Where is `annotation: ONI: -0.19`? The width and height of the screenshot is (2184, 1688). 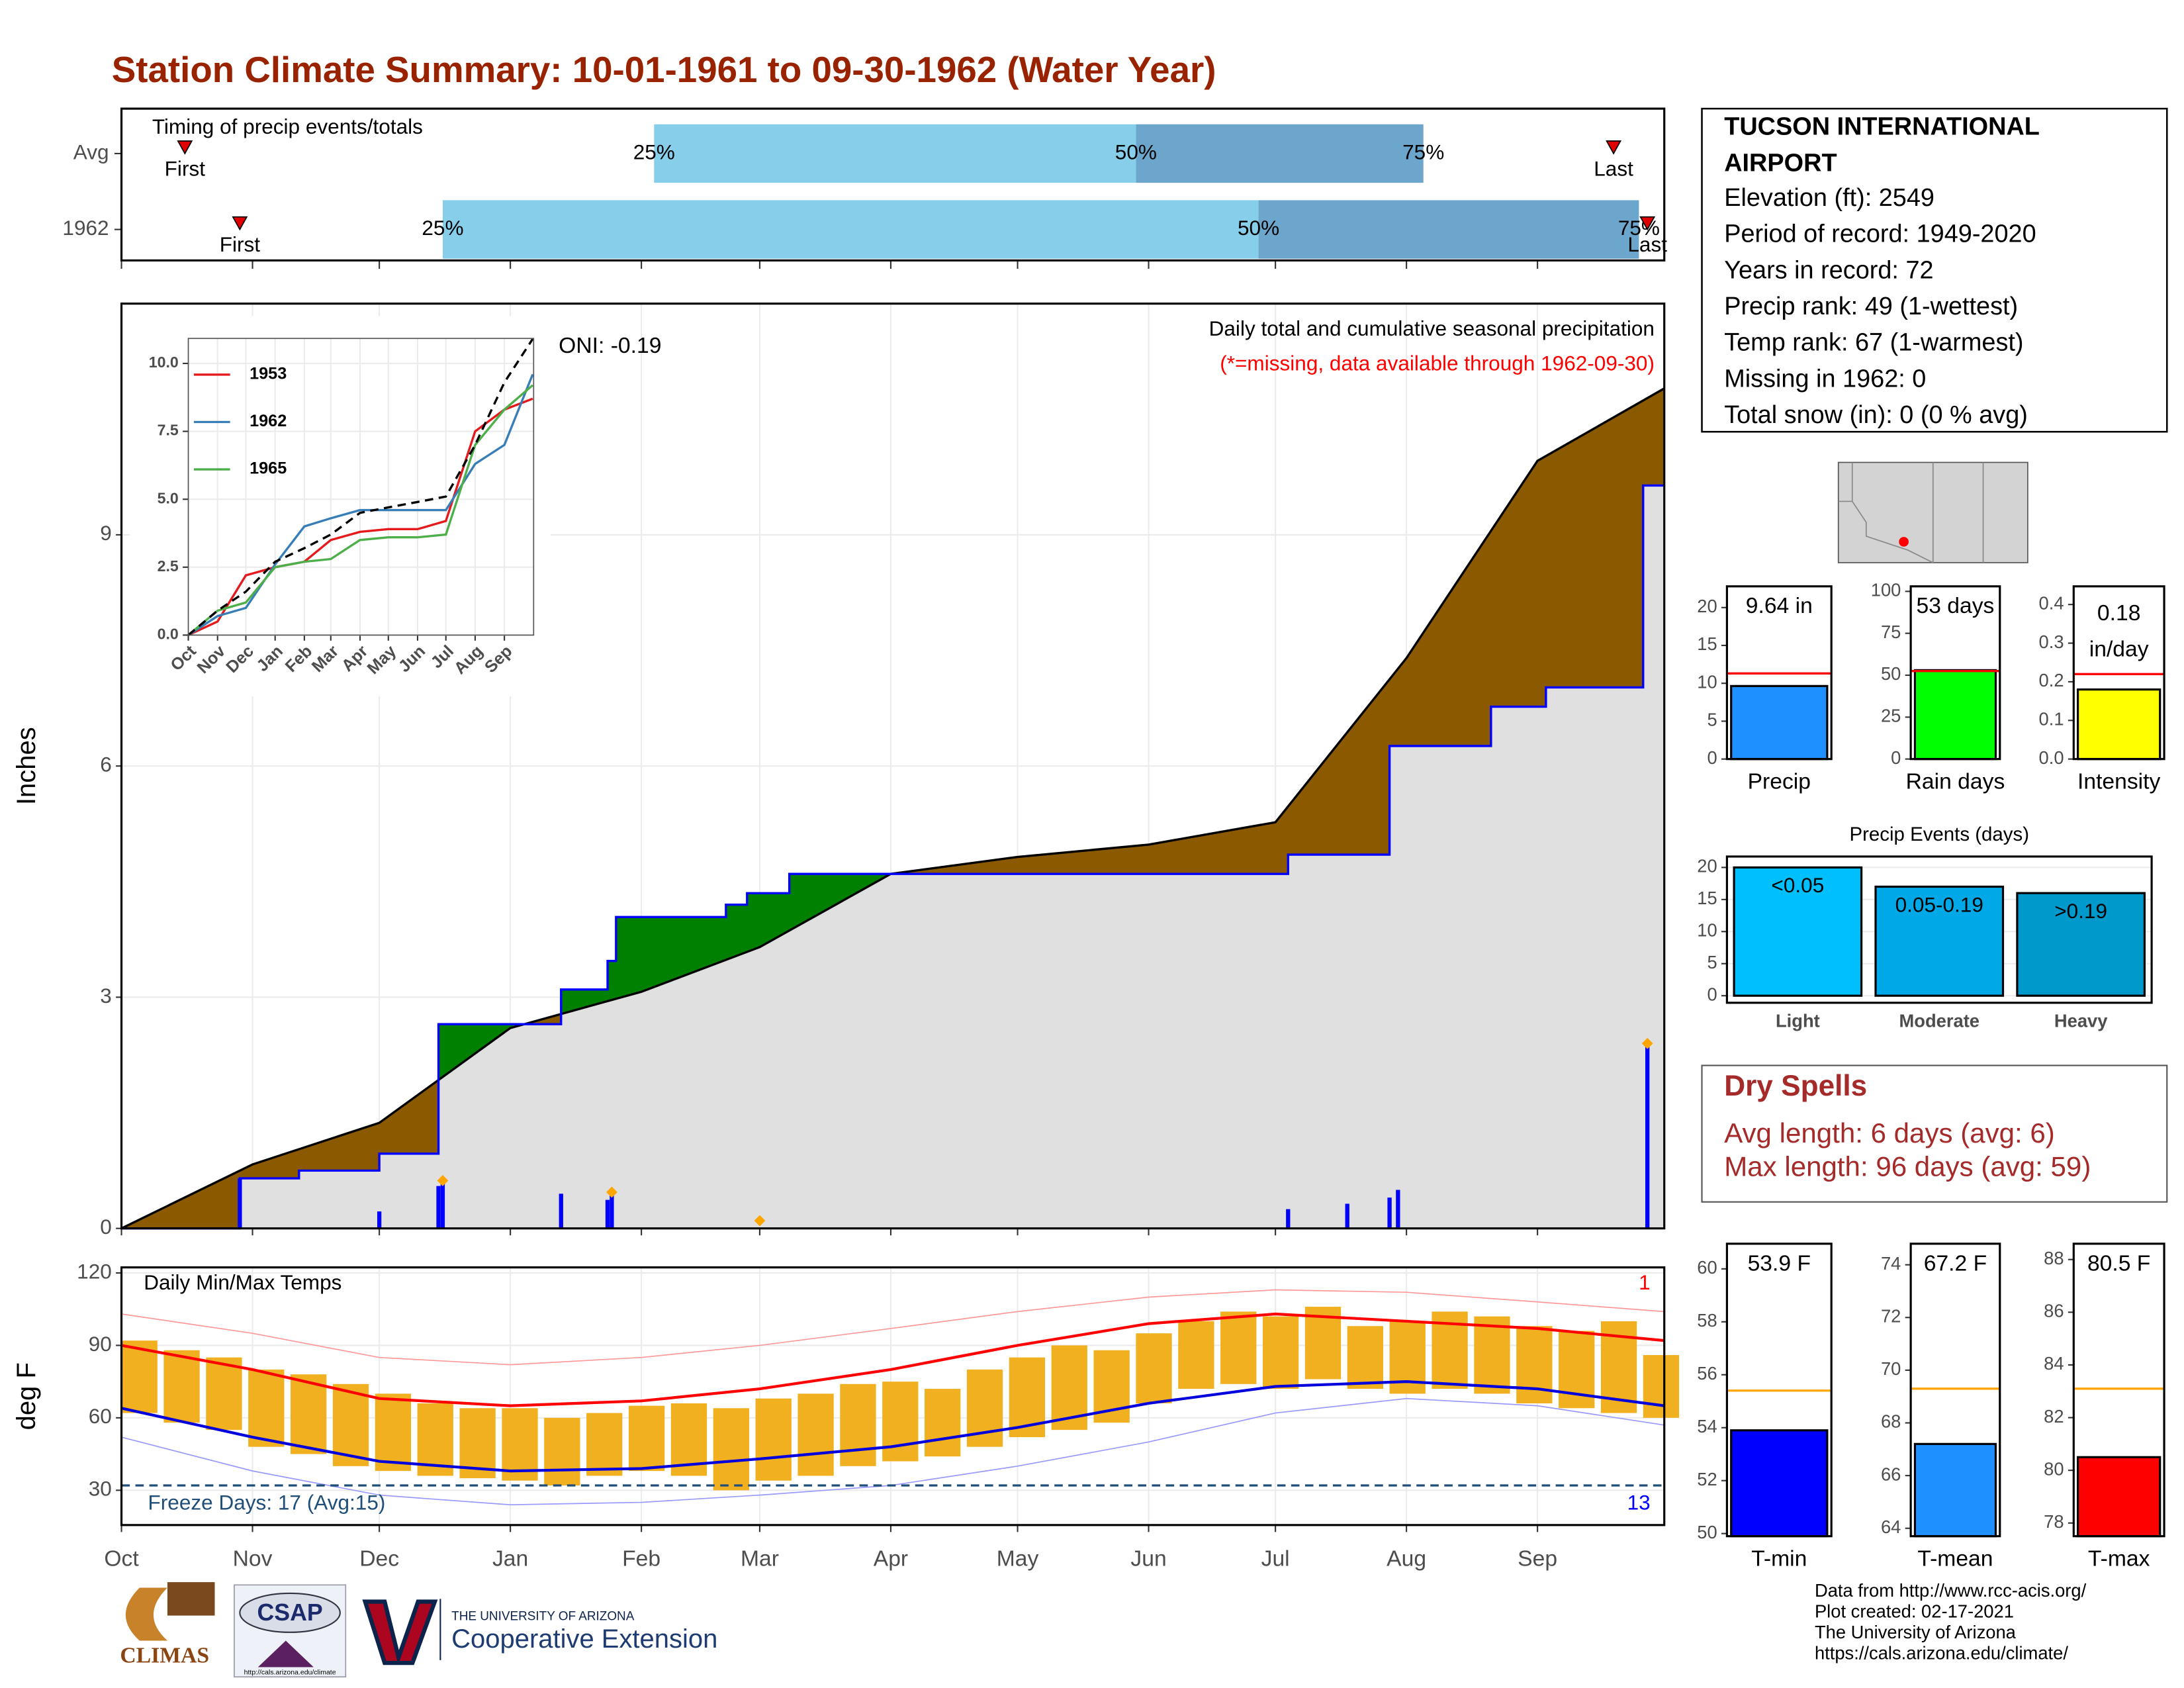 annotation: ONI: -0.19 is located at coordinates (610, 346).